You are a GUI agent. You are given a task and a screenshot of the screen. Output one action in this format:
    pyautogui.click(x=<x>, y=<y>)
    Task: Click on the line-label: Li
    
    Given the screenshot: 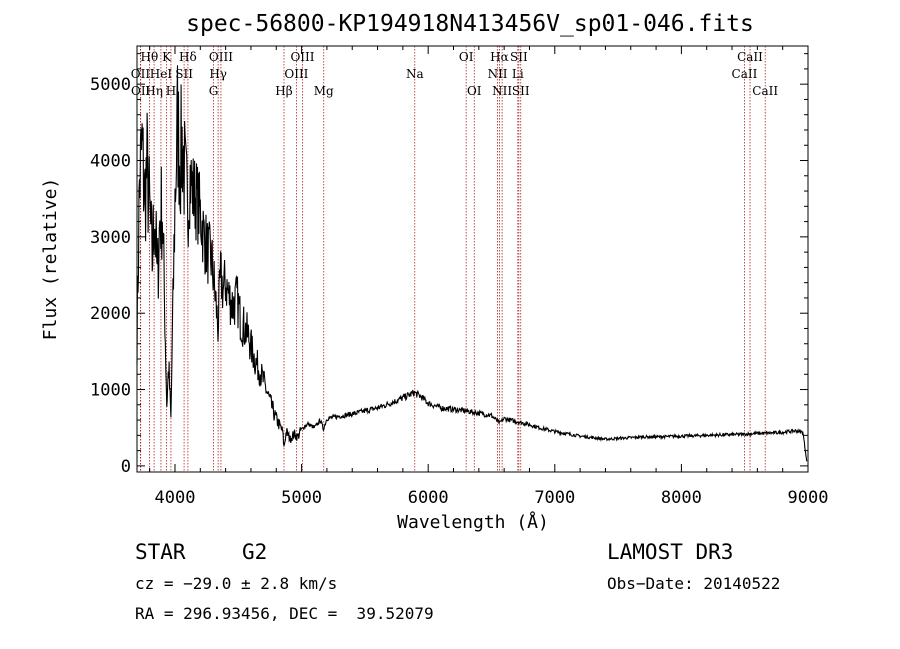 What is the action you would take?
    pyautogui.click(x=518, y=74)
    